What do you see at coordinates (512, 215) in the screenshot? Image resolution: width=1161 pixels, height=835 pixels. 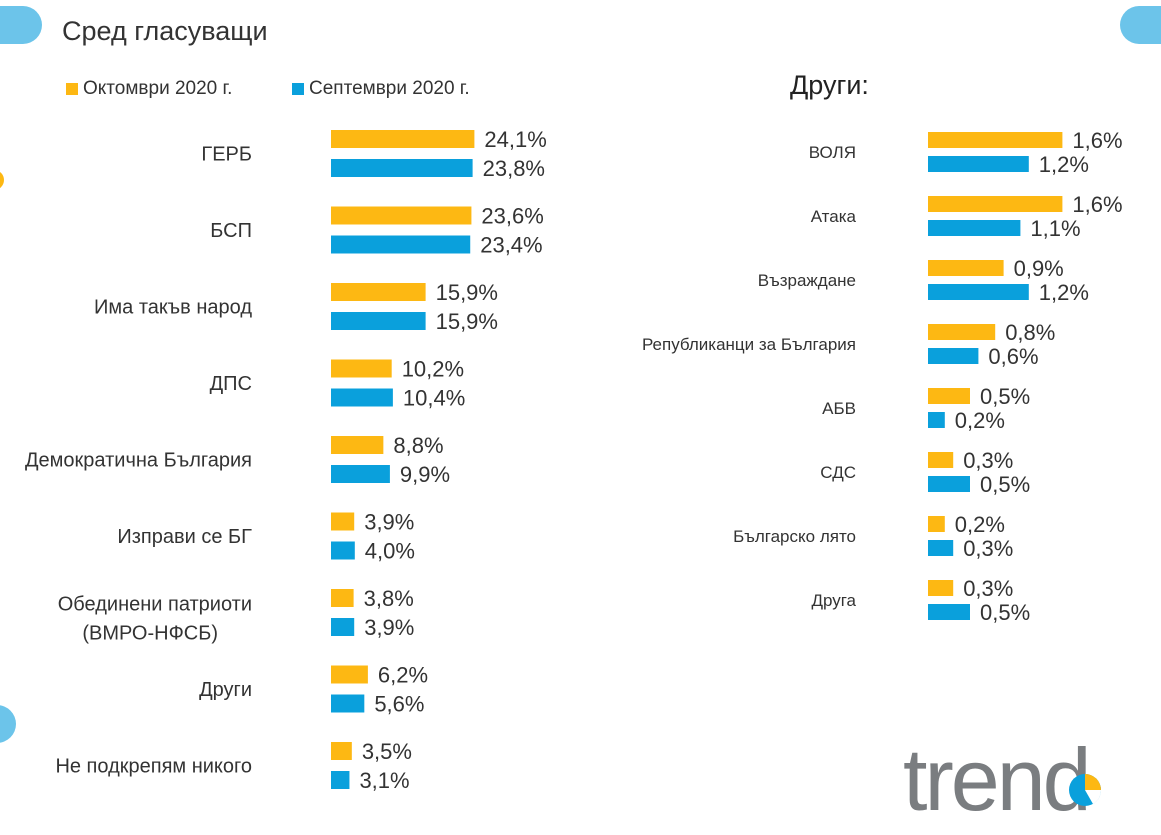 I see `value-label-main-s0-1: 23,6%` at bounding box center [512, 215].